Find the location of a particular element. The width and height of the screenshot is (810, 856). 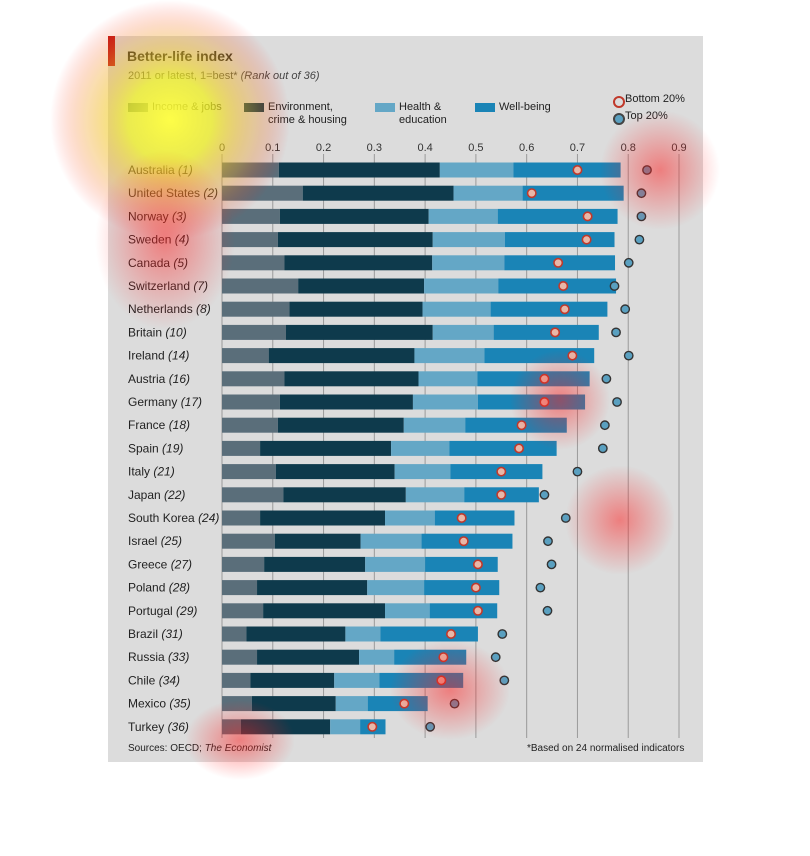

country-label: South Korea (24) is located at coordinates (173, 518).